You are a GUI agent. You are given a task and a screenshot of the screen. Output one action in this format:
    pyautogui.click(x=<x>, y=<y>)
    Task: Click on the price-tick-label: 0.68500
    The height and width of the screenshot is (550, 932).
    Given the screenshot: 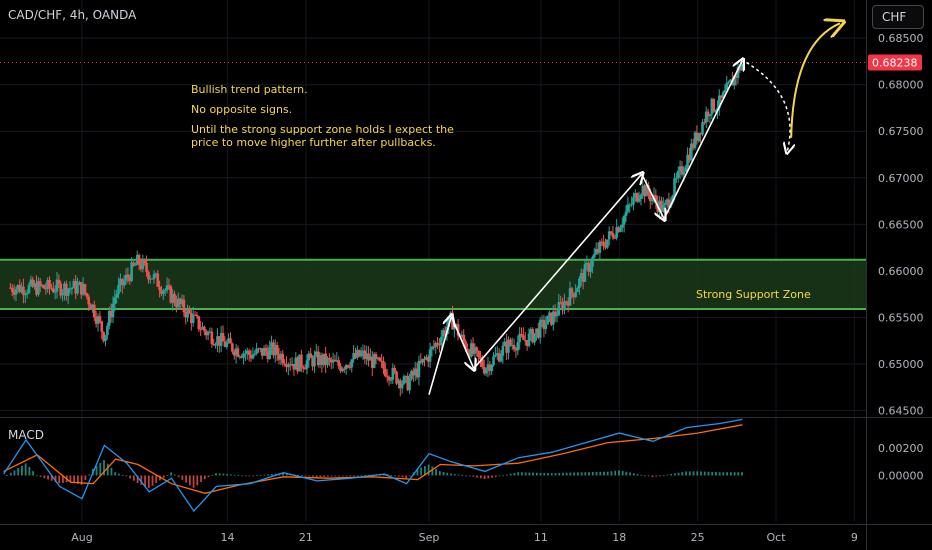 What is the action you would take?
    pyautogui.click(x=901, y=38)
    